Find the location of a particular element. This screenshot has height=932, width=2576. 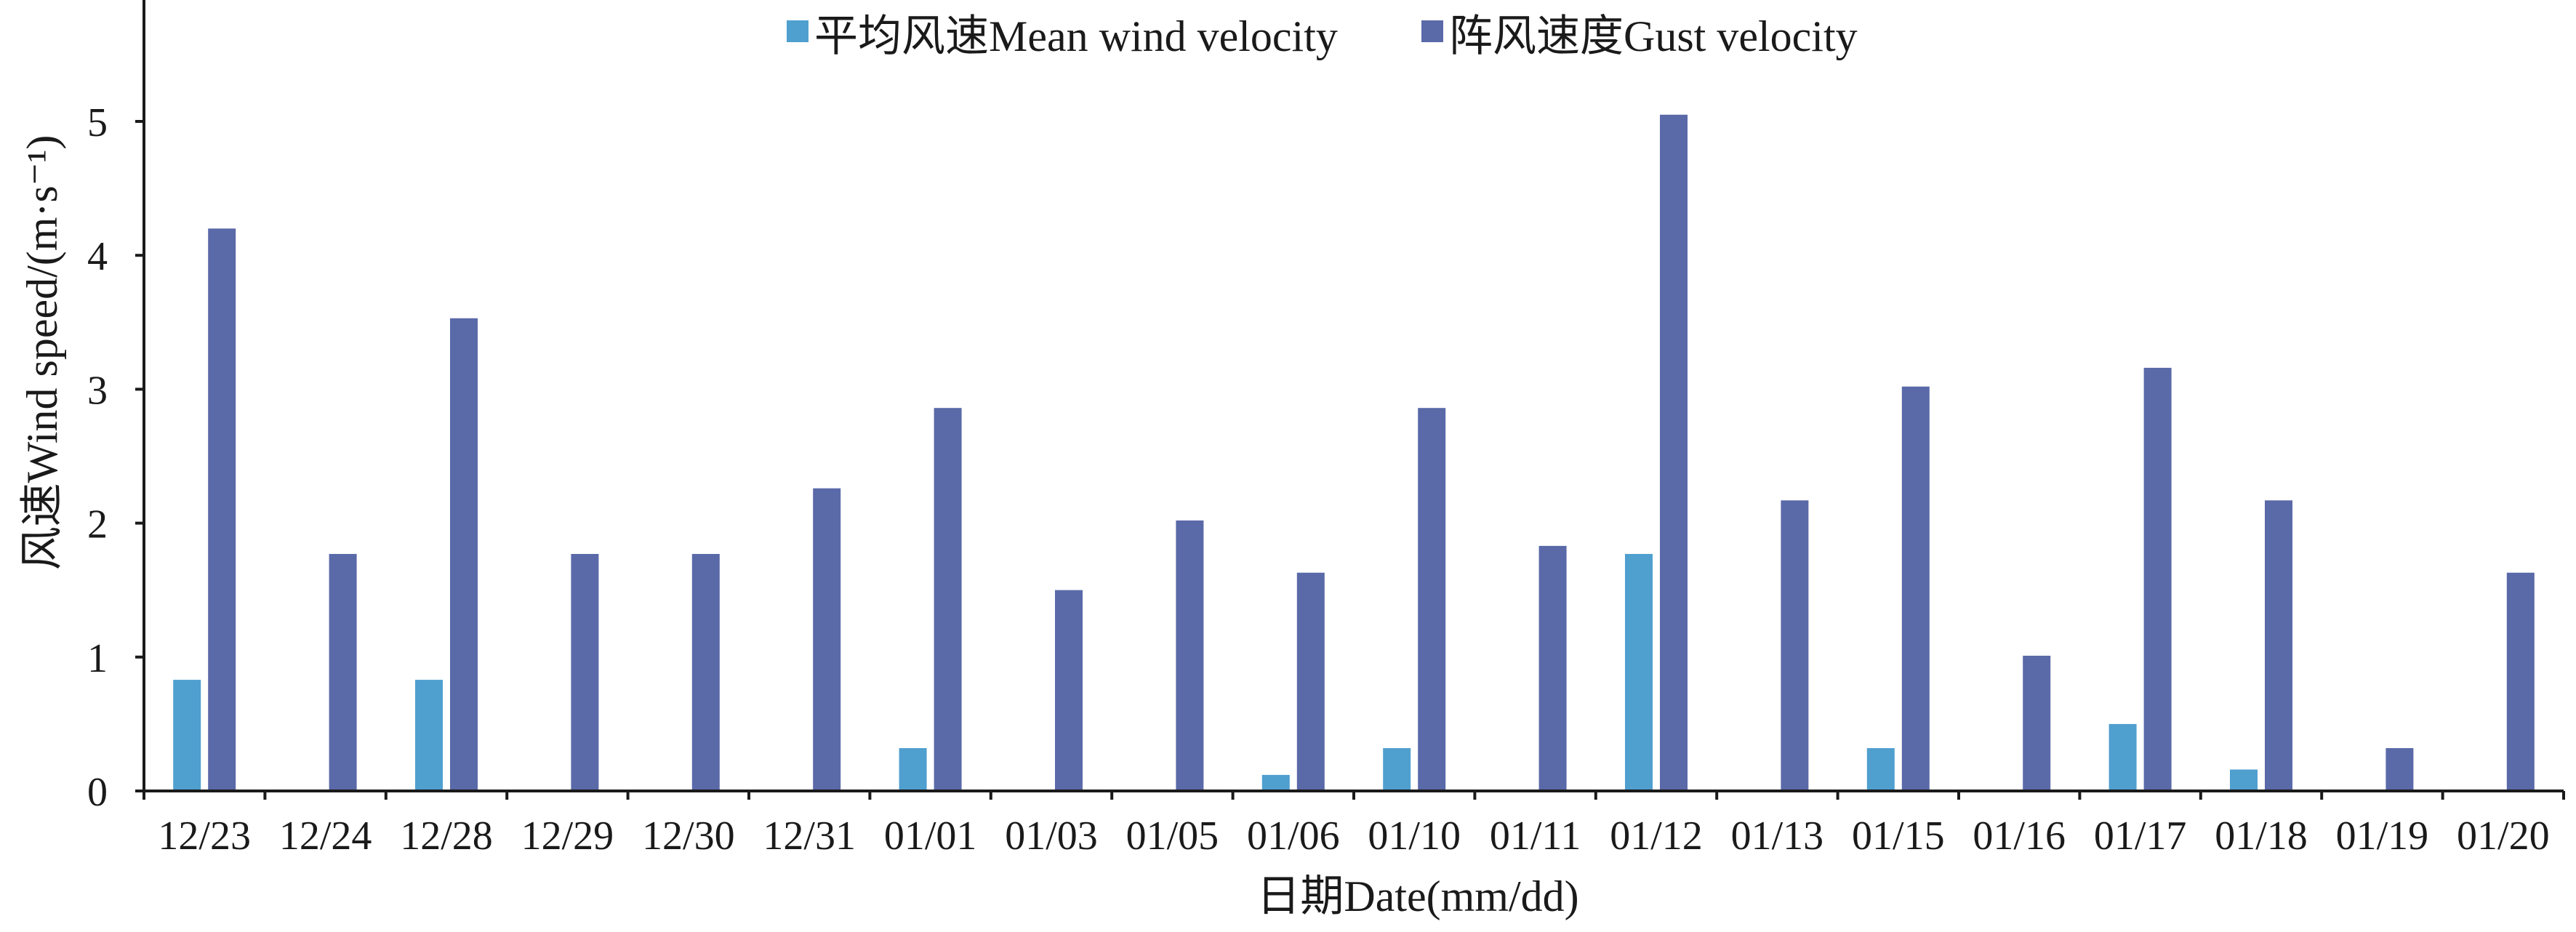

x-tick-label: 12/24 is located at coordinates (325, 836).